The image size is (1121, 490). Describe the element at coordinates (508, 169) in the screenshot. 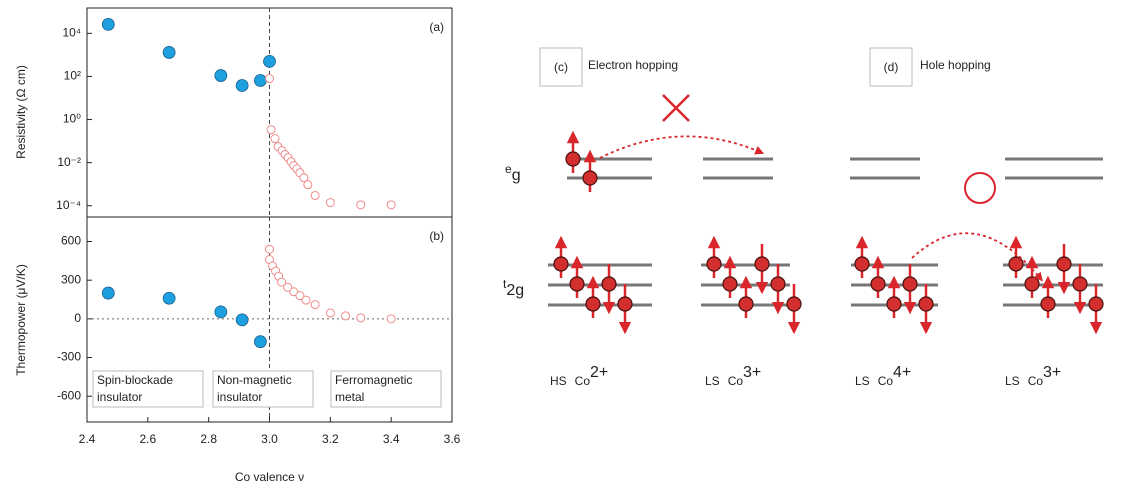

I see `level-base: e` at that location.